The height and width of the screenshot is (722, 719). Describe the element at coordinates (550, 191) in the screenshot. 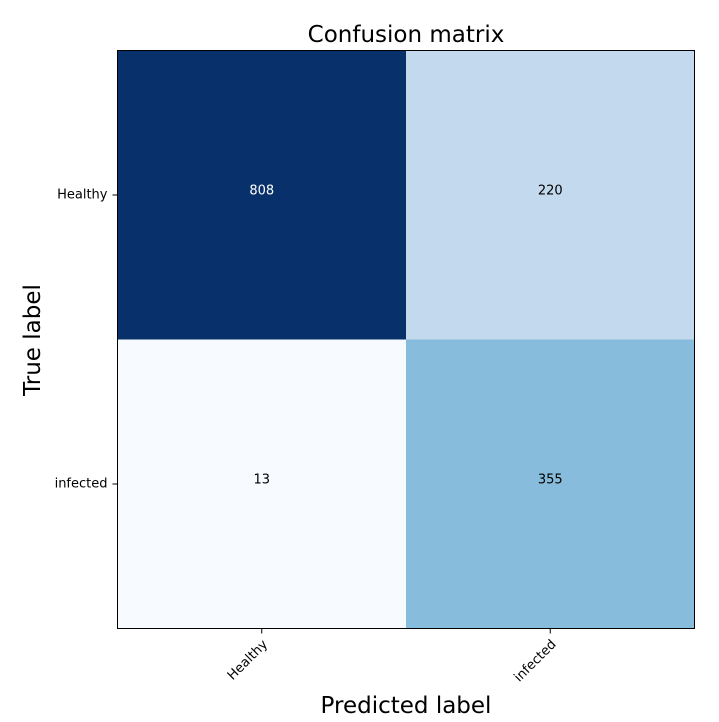

I see `matrix-cell-value: 220` at that location.